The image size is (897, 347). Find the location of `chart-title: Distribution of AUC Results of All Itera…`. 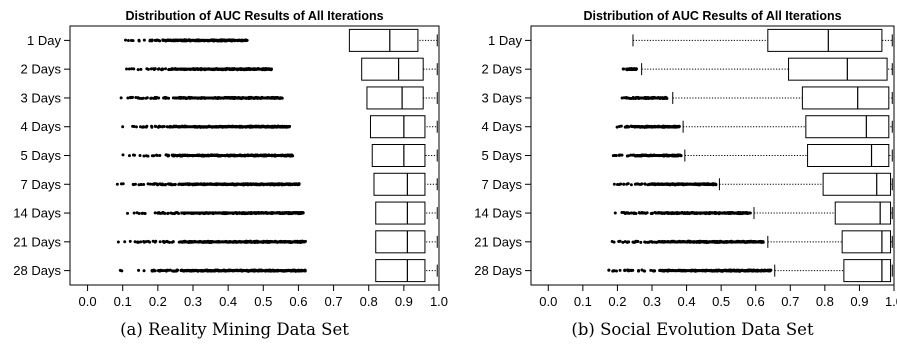

chart-title: Distribution of AUC Results of All Itera… is located at coordinates (254, 16).